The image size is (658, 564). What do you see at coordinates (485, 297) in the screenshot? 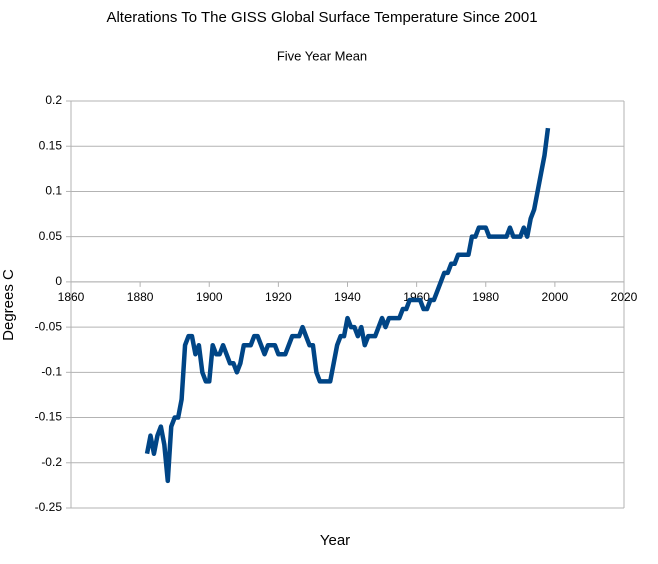
I see `x-tick-label: 1980` at bounding box center [485, 297].